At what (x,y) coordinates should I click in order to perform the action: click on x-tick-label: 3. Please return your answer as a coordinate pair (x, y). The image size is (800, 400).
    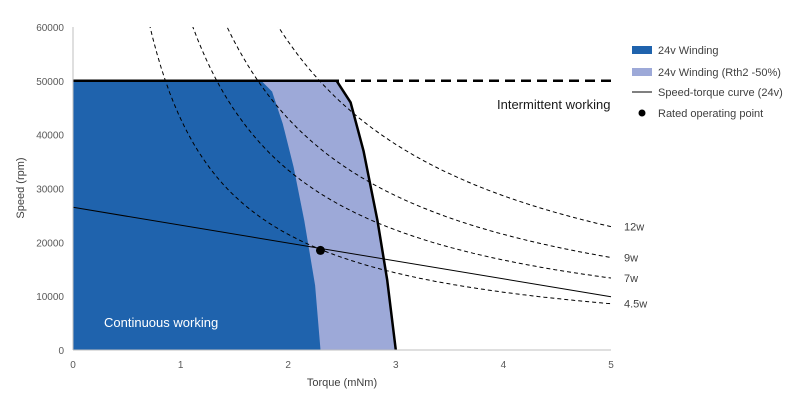
    Looking at the image, I should click on (396, 365).